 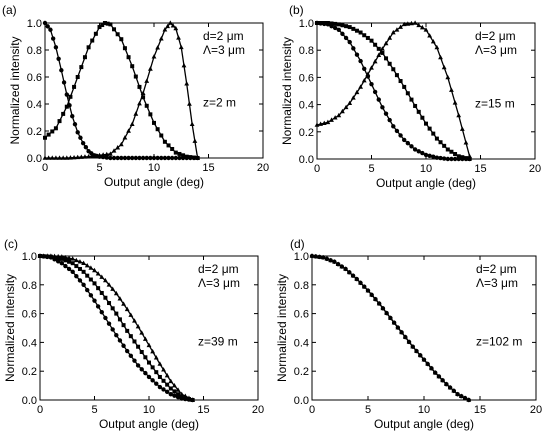 I want to click on x-tick-label: 20, so click(x=536, y=410).